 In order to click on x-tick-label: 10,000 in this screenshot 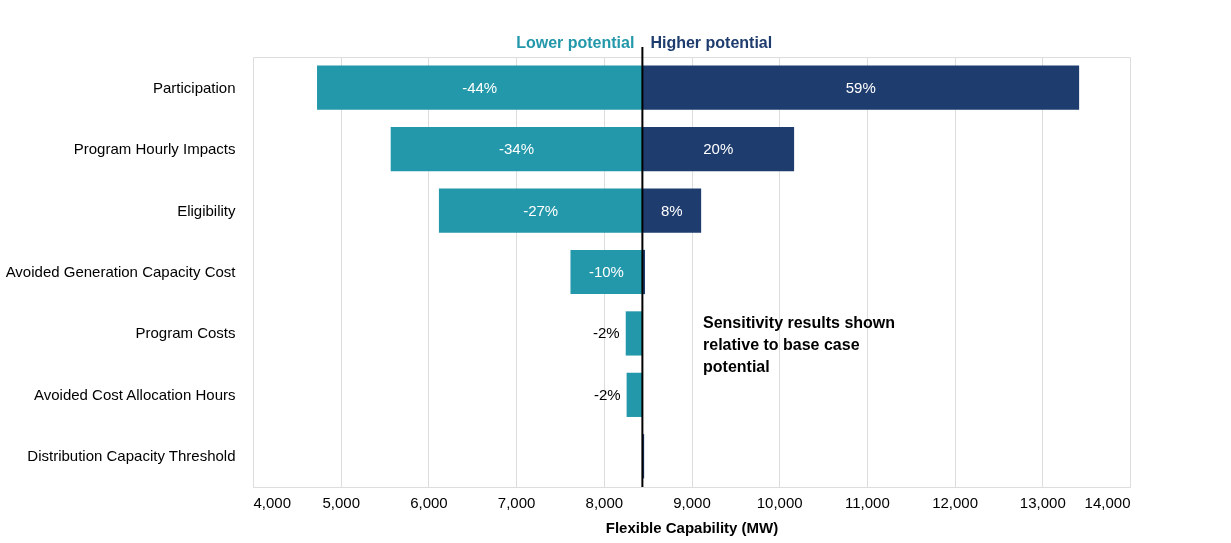, I will do `click(779, 502)`.